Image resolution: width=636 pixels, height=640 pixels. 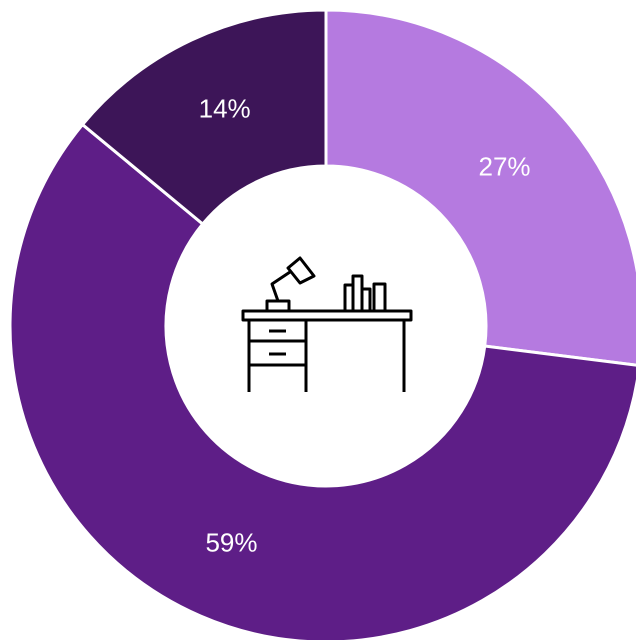 I want to click on donut-slice, so click(x=204, y=117).